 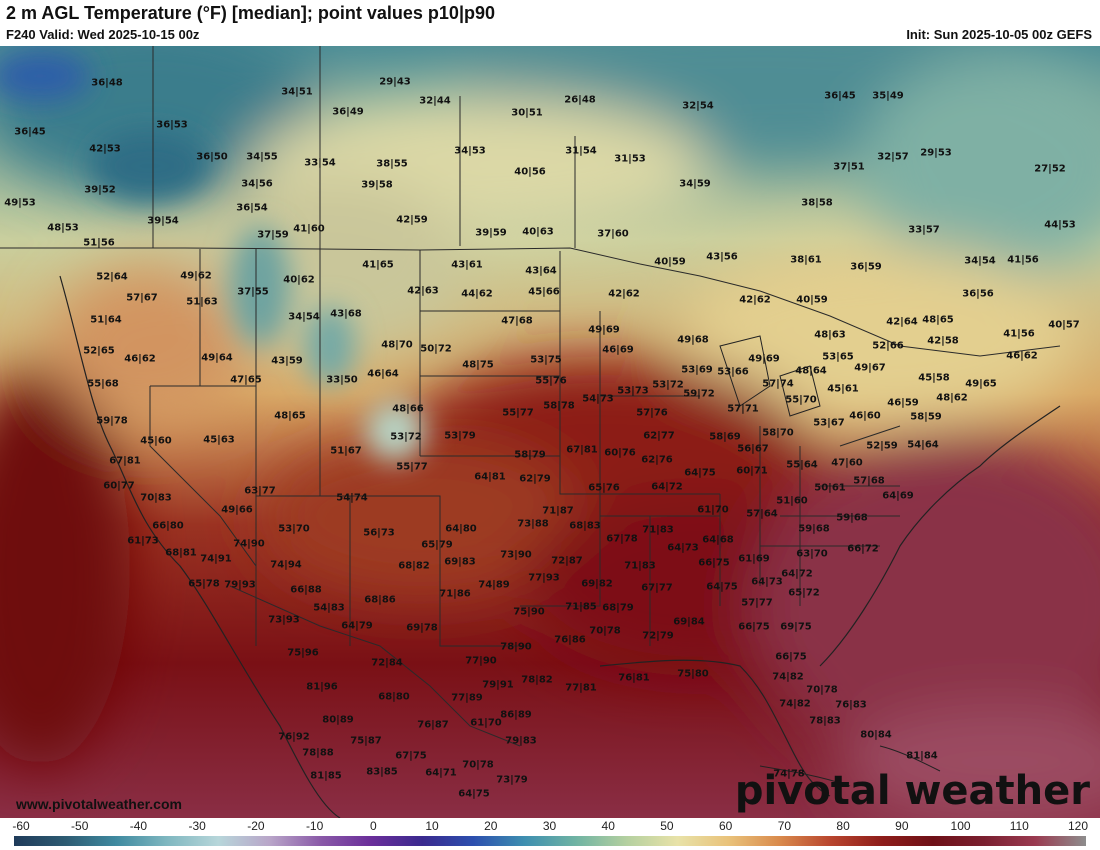 I want to click on point-value: 71|83, so click(x=658, y=530).